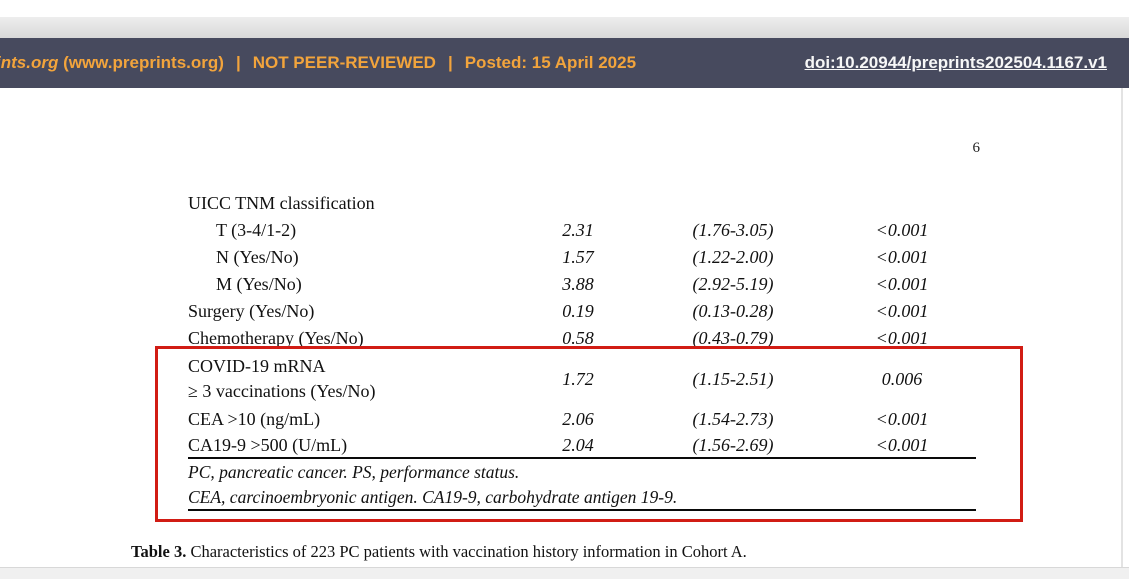  I want to click on table-row: CEA >10 (ng/mL) 2.06 (1.54-2.73) <0.001, so click(582, 419).